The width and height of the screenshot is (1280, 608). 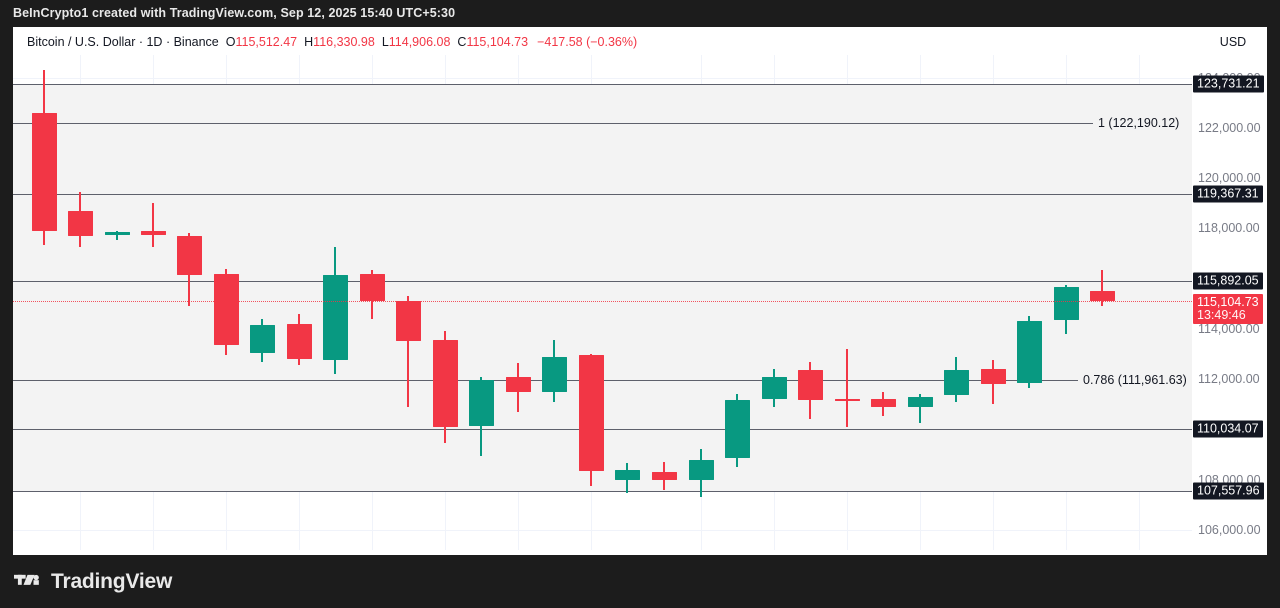 What do you see at coordinates (81, 42) in the screenshot?
I see `legend-symbol: Bitcoin / U.S. Dollar` at bounding box center [81, 42].